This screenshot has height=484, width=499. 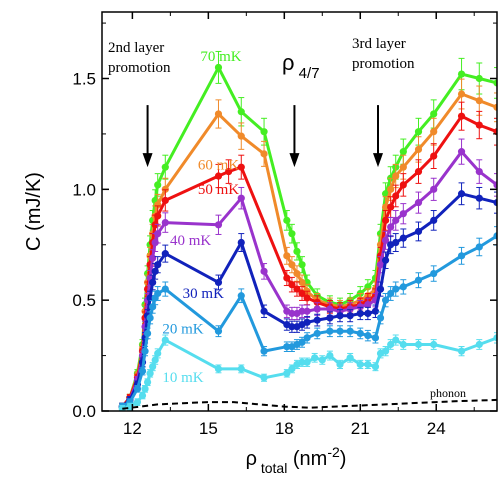 I want to click on y-tick-label: 0.0, so click(x=84, y=411).